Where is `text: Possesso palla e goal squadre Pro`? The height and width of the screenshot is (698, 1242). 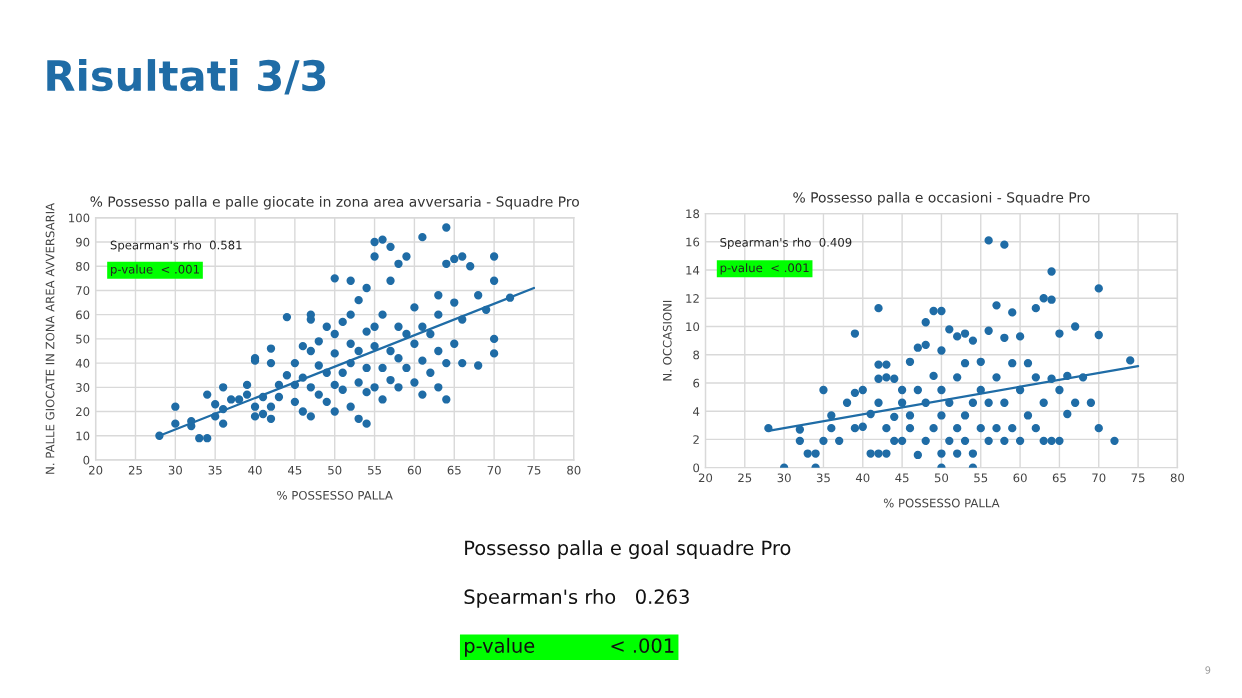
text: Possesso palla e goal squadre Pro is located at coordinates (628, 549).